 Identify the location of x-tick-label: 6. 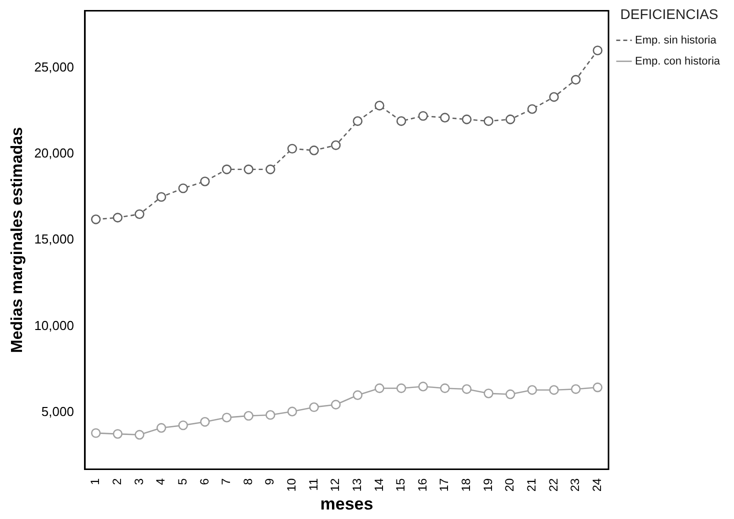
(204, 481).